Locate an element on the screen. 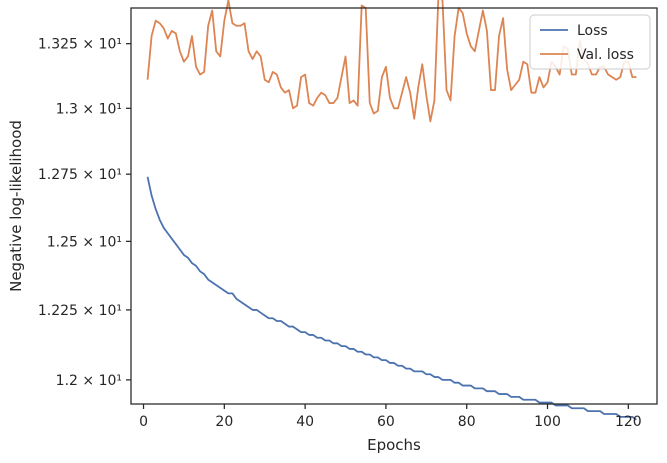  y-tick-label: 1.3 × 10¹ is located at coordinates (89, 109).